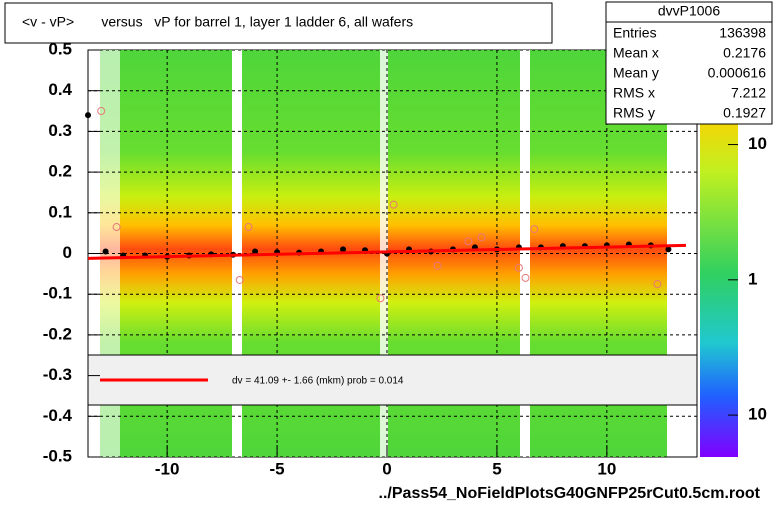 This screenshot has height=506, width=776. I want to click on stats-key: Entries, so click(635, 33).